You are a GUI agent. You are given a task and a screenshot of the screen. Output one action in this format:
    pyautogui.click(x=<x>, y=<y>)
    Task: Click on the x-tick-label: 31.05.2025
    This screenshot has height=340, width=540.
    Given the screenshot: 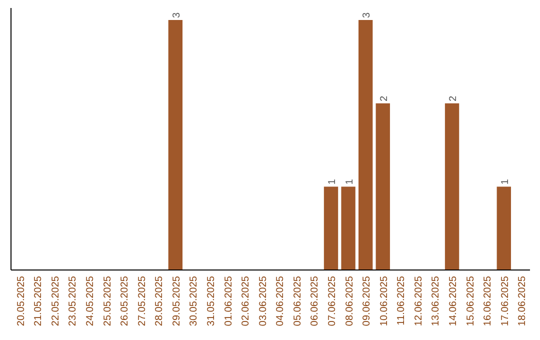 What is the action you would take?
    pyautogui.click(x=211, y=301)
    